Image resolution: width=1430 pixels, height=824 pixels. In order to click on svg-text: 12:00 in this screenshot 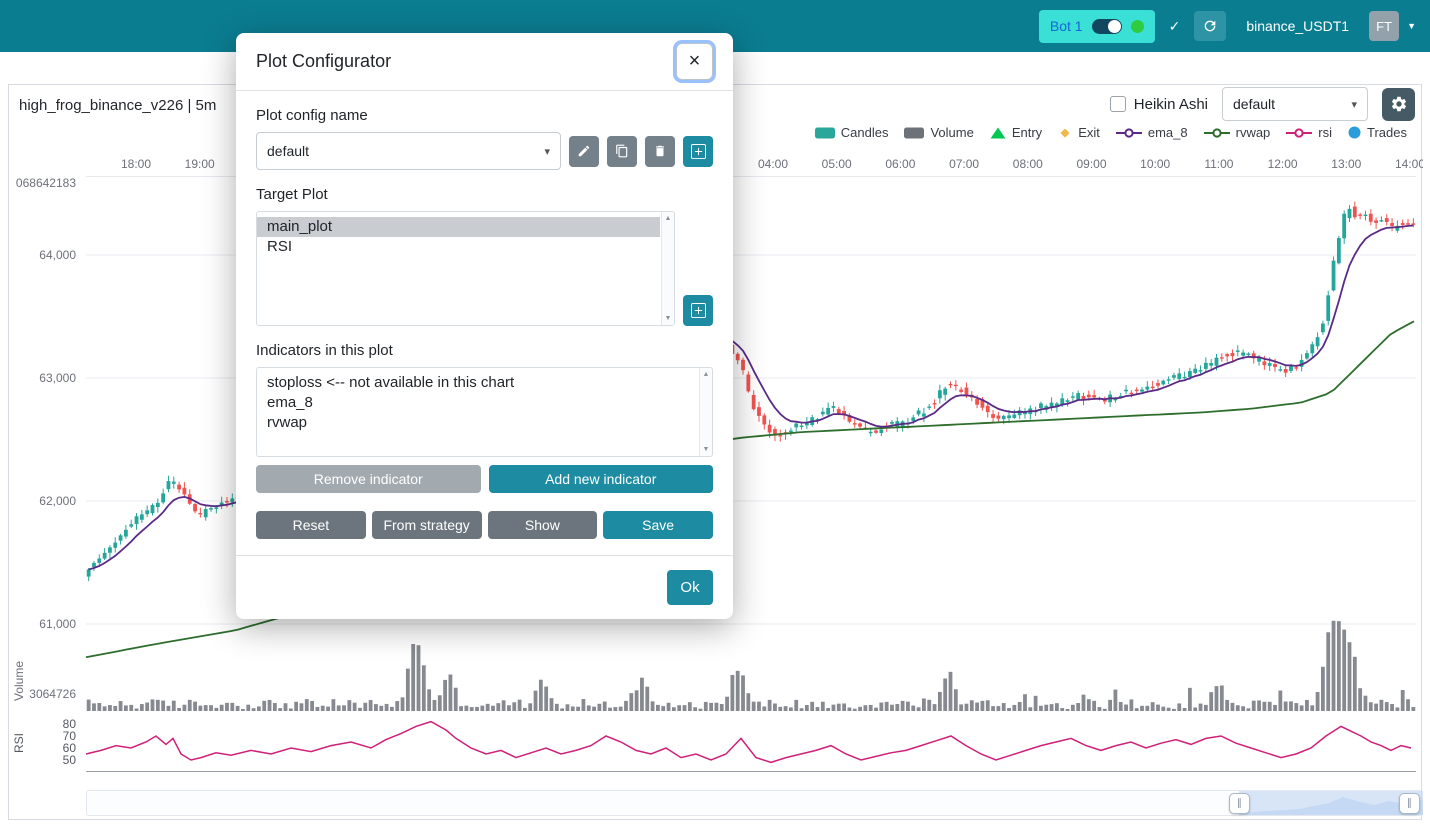, I will do `click(1283, 164)`.